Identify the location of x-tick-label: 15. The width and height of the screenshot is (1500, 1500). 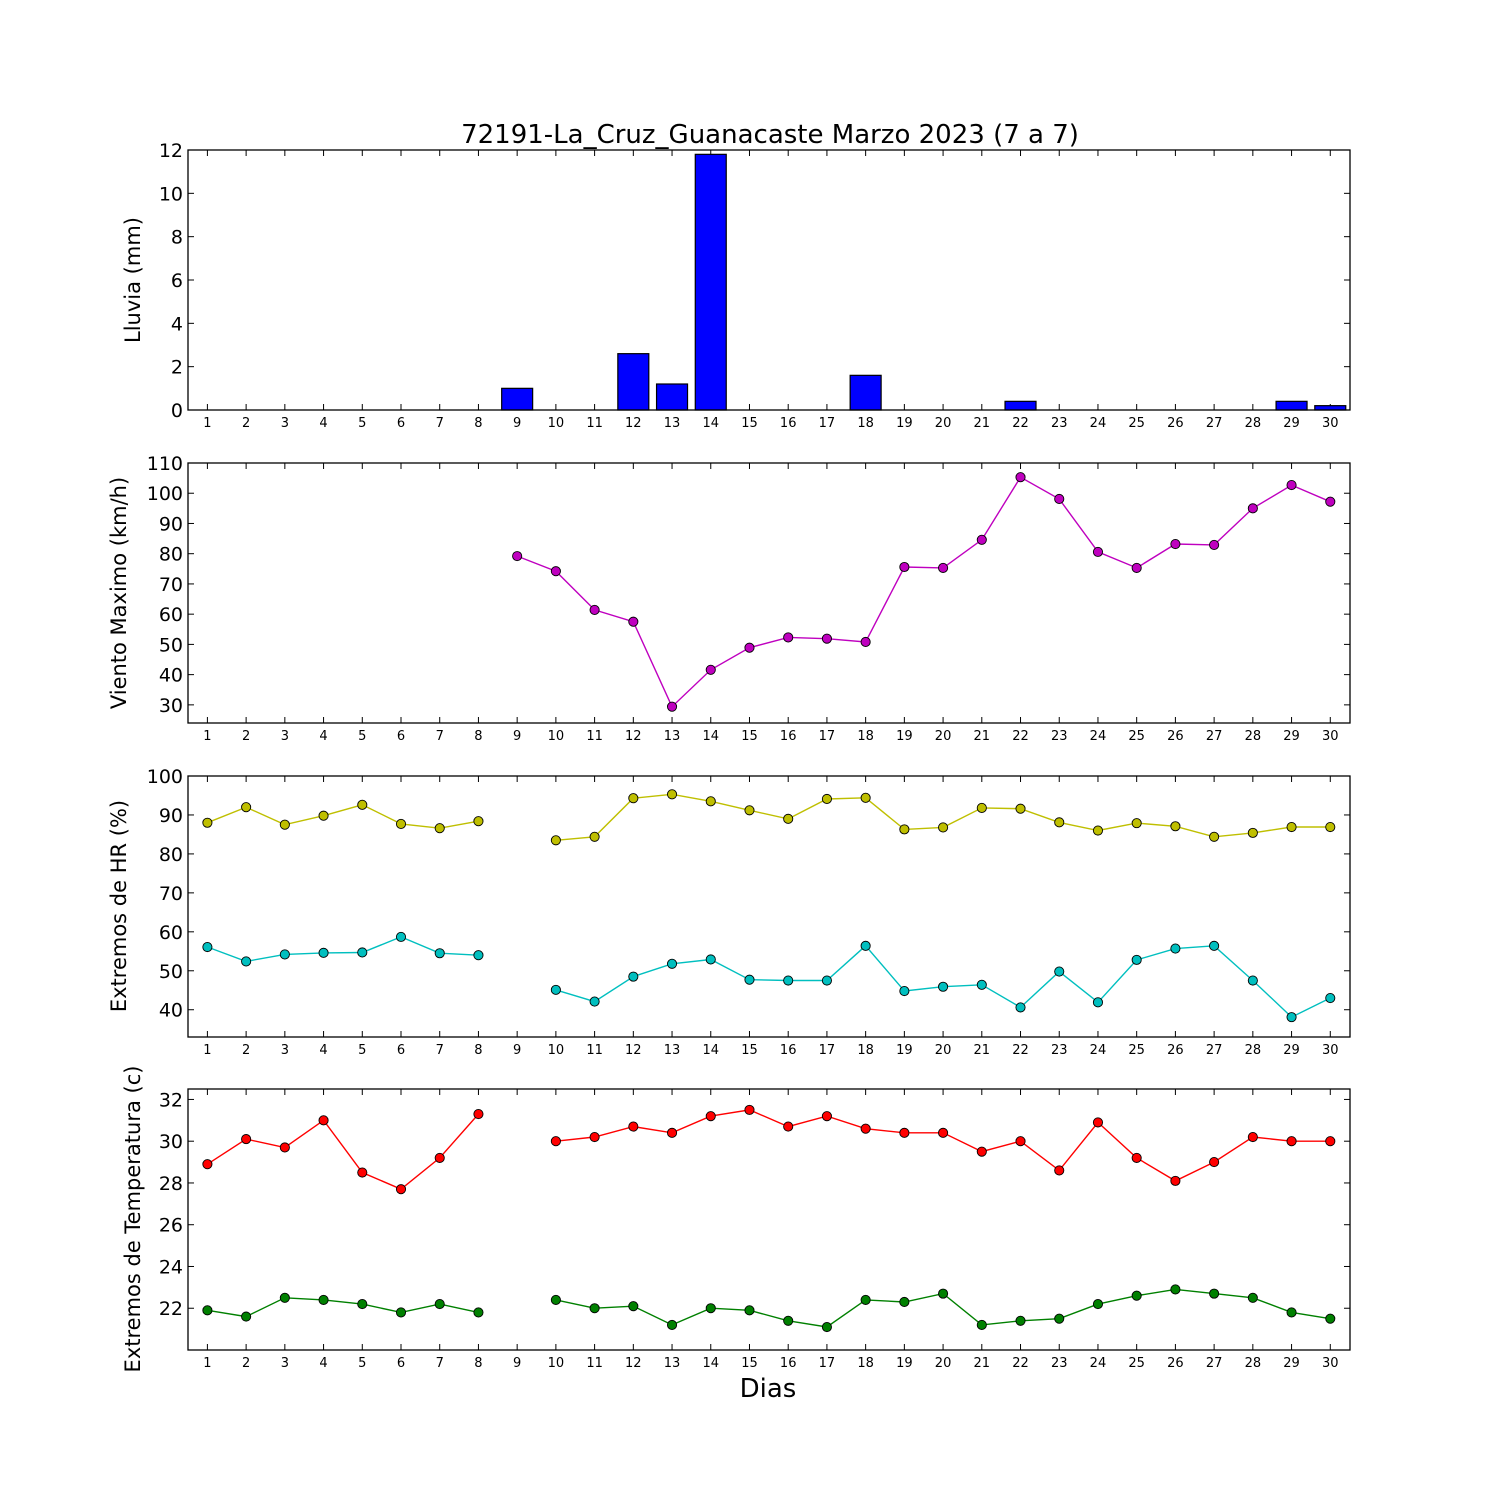
(749, 1363).